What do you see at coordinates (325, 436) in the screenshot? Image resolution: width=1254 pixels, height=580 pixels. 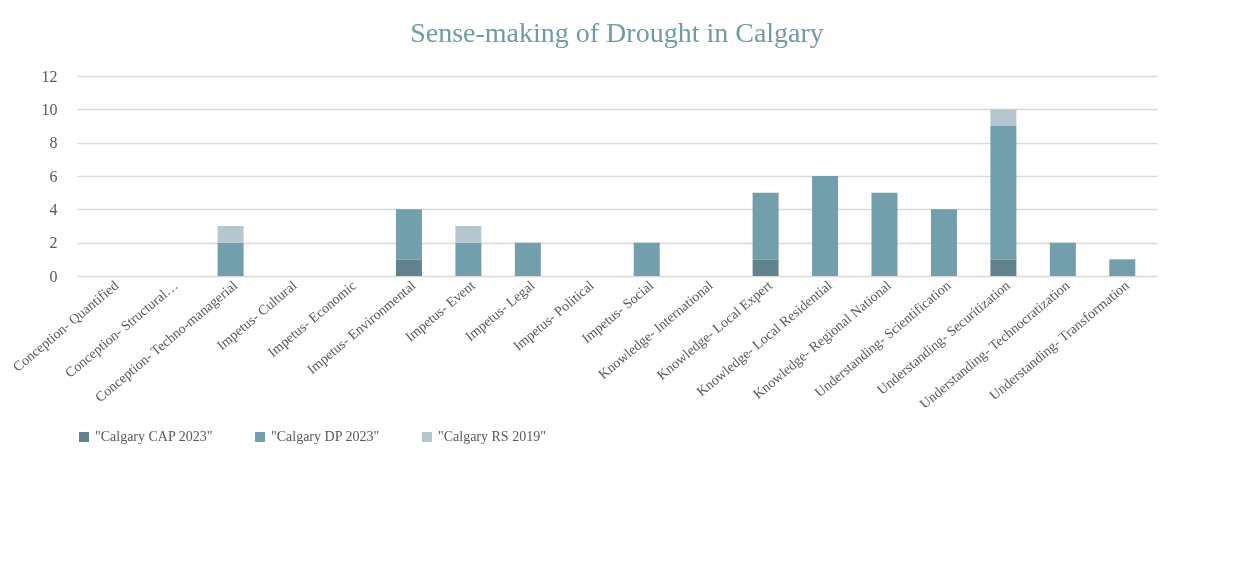 I see `legend-label: "Calgary DP 2023"` at bounding box center [325, 436].